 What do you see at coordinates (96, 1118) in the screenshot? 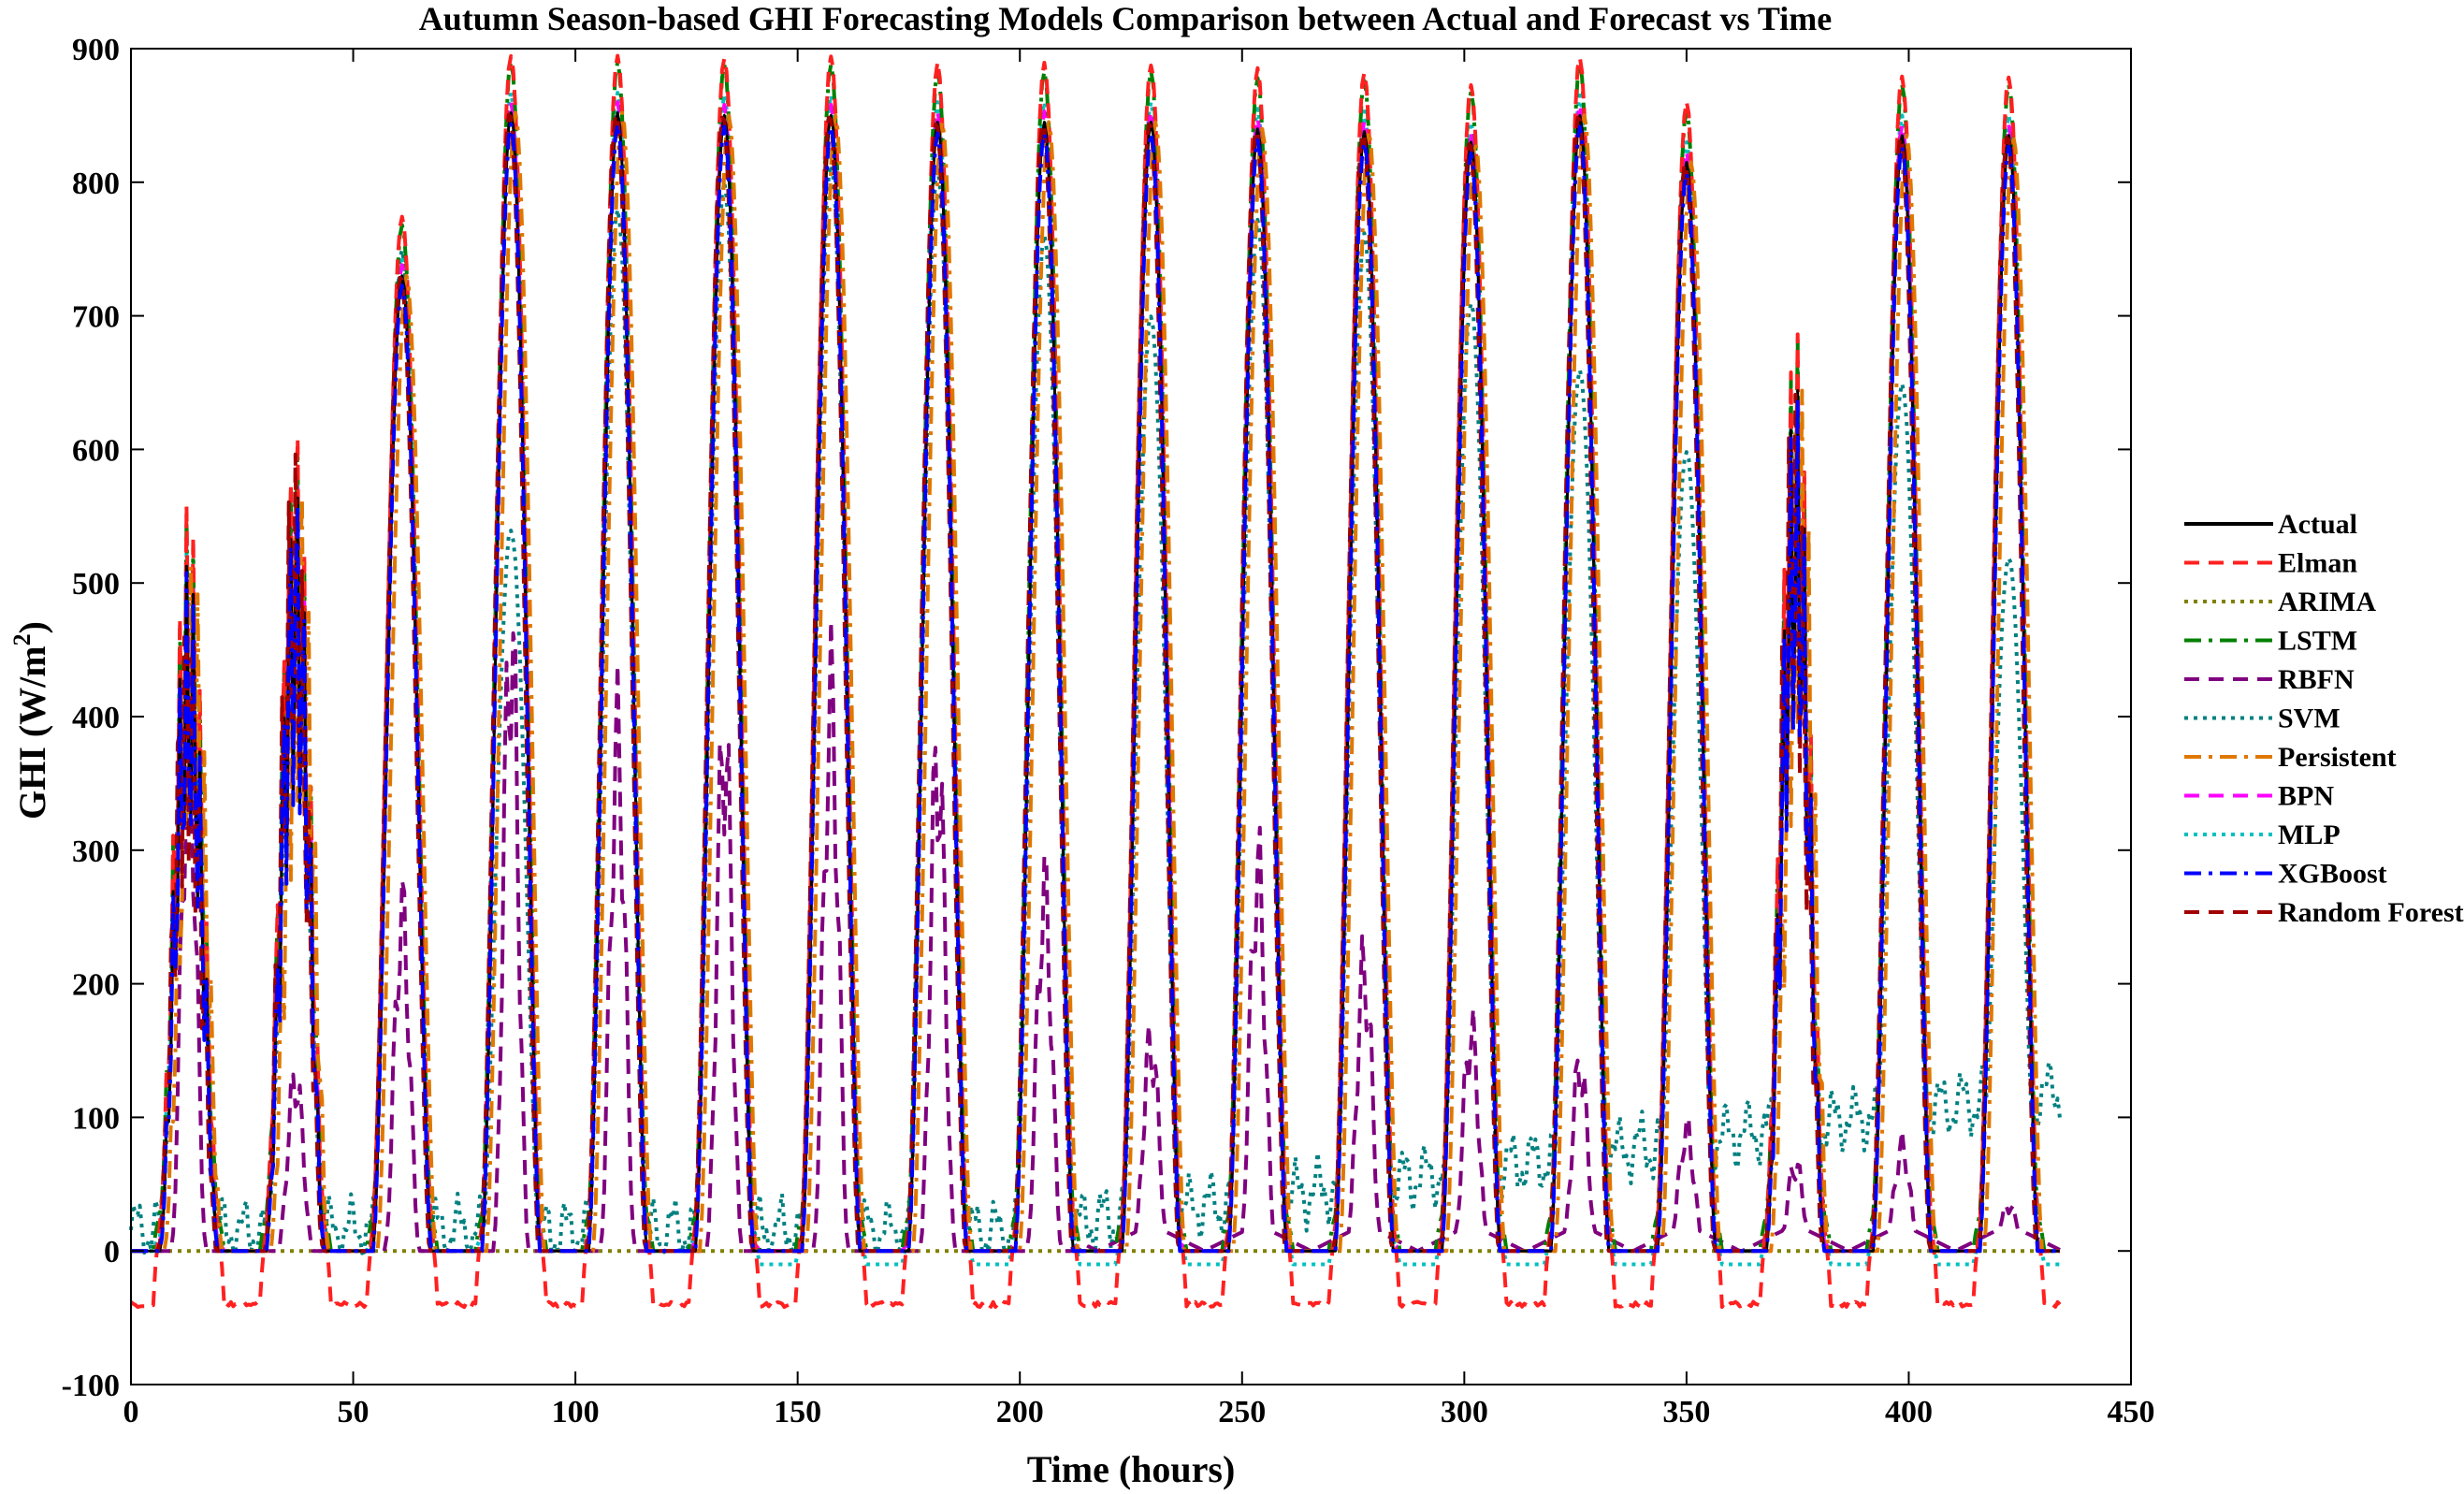
I see `y-tick-label: 100` at bounding box center [96, 1118].